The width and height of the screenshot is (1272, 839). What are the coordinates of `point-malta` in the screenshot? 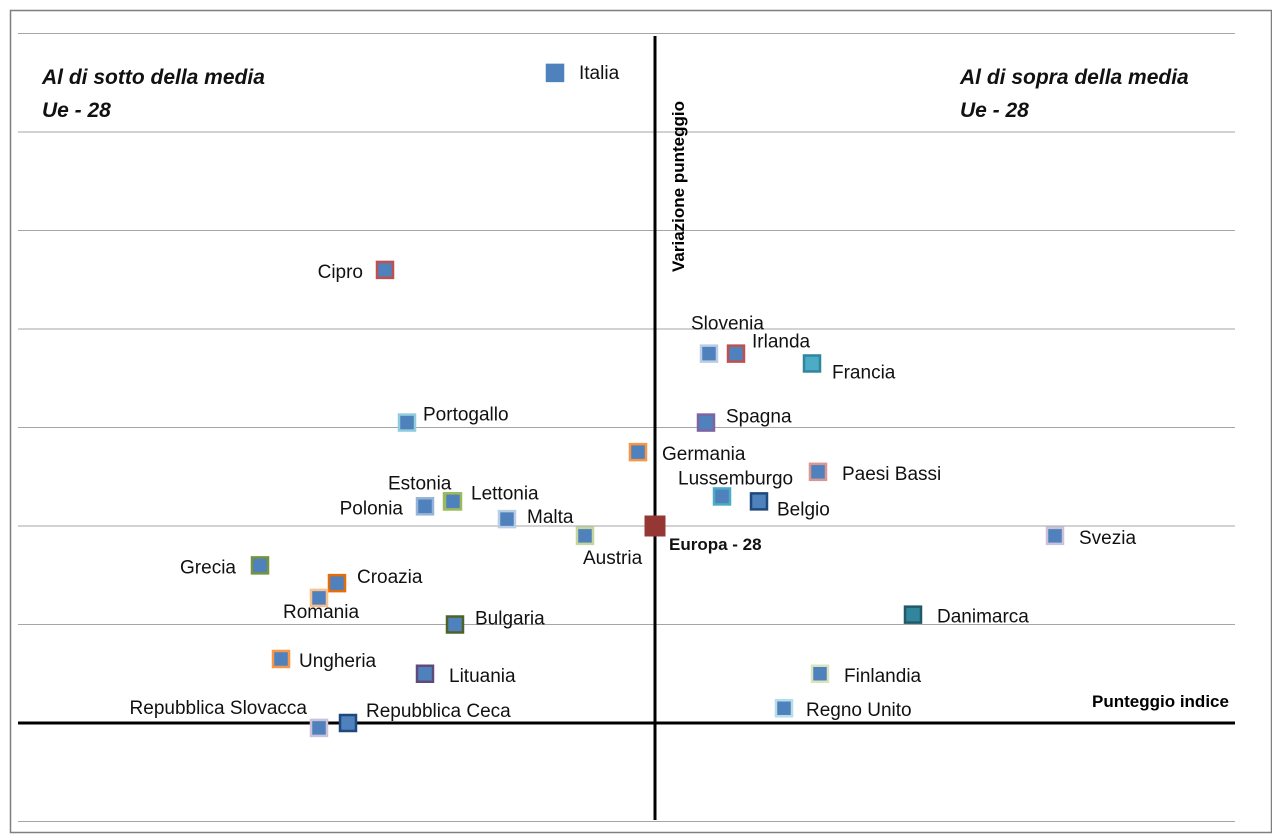 It's located at (507, 519).